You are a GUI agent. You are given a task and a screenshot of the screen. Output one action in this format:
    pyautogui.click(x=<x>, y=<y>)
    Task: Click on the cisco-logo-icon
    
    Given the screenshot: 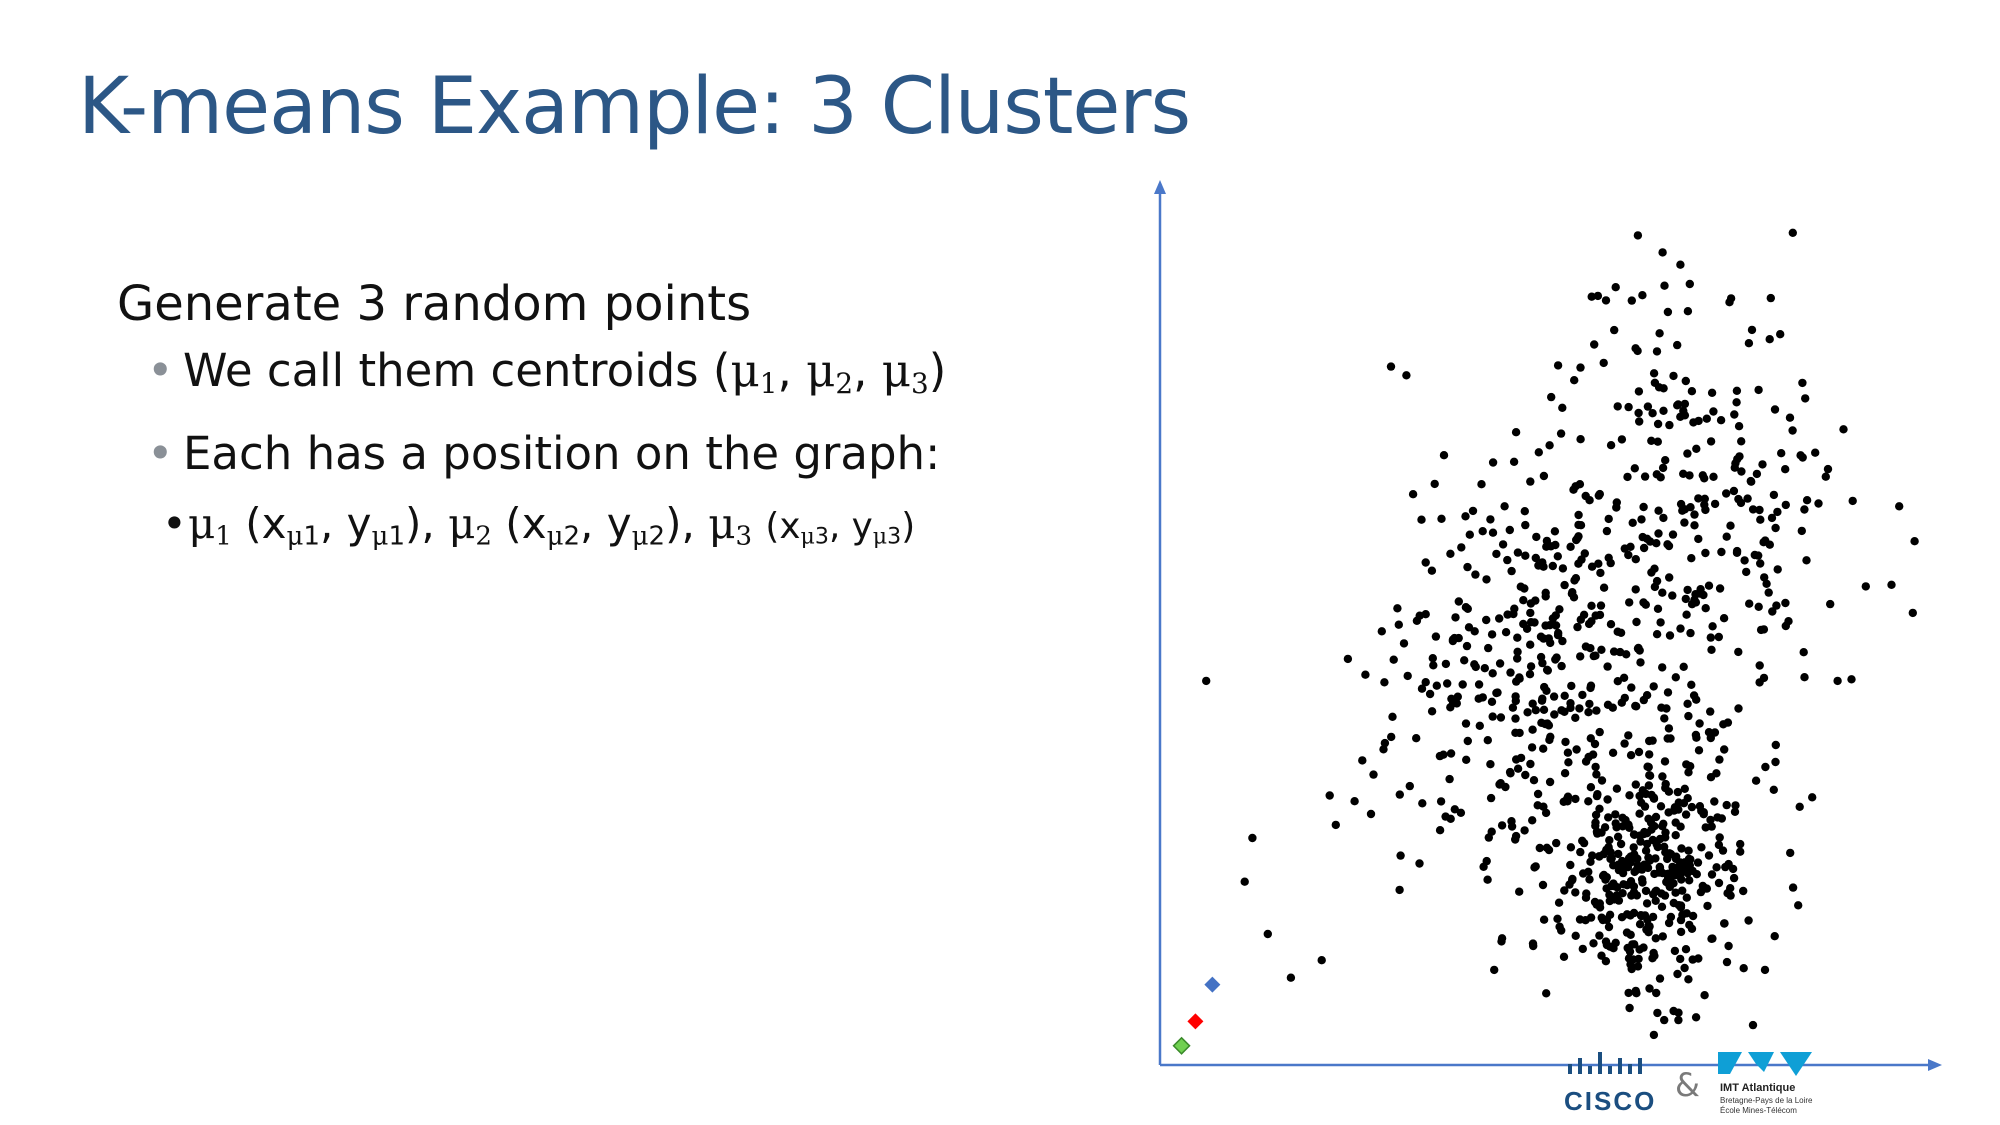 What is the action you would take?
    pyautogui.click(x=1605, y=1063)
    